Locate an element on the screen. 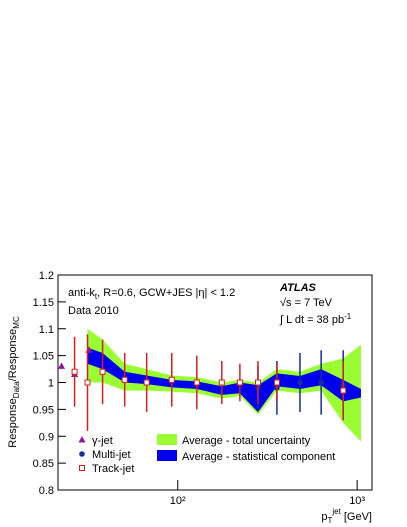 This screenshot has width=407, height=527. legend-item: γ-jet is located at coordinates (95, 441).